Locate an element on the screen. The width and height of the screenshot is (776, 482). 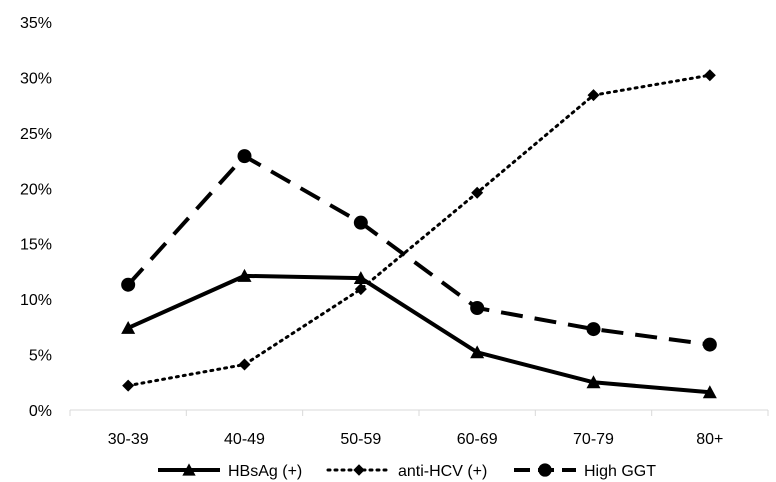
legend-item: High GGT is located at coordinates (585, 471).